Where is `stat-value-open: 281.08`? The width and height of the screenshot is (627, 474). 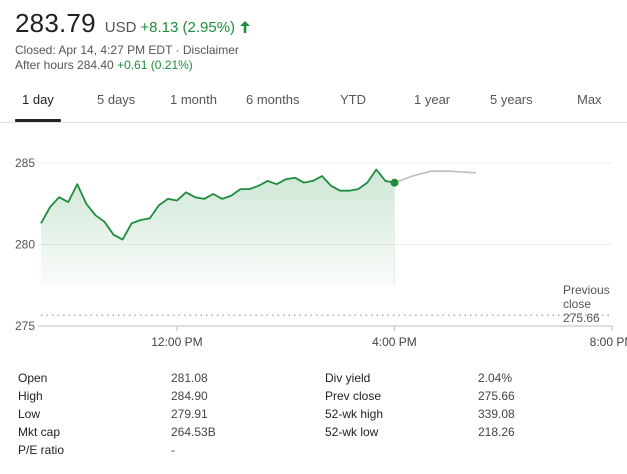
stat-value-open: 281.08 is located at coordinates (189, 378).